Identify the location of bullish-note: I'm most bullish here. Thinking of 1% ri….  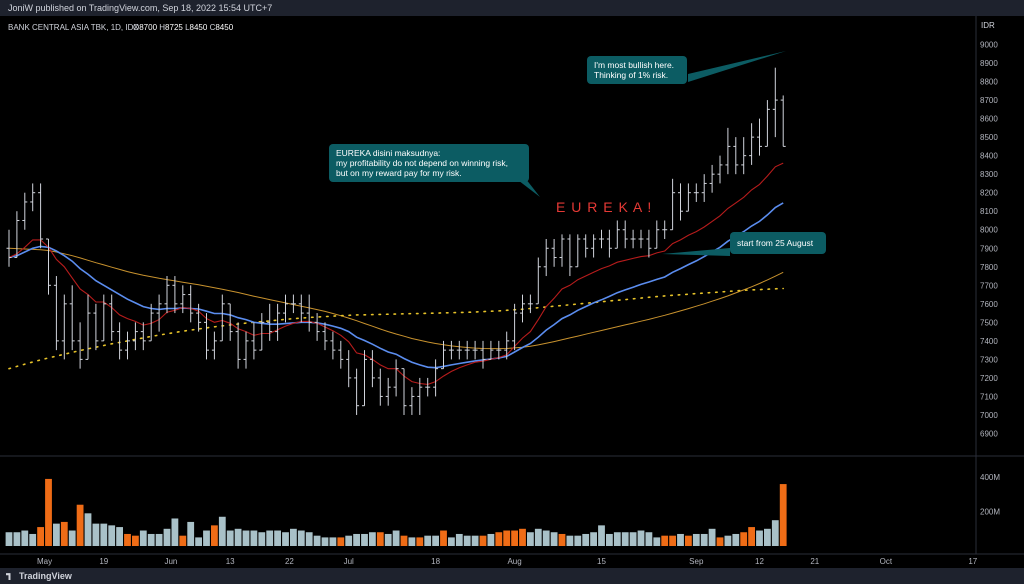
(637, 70).